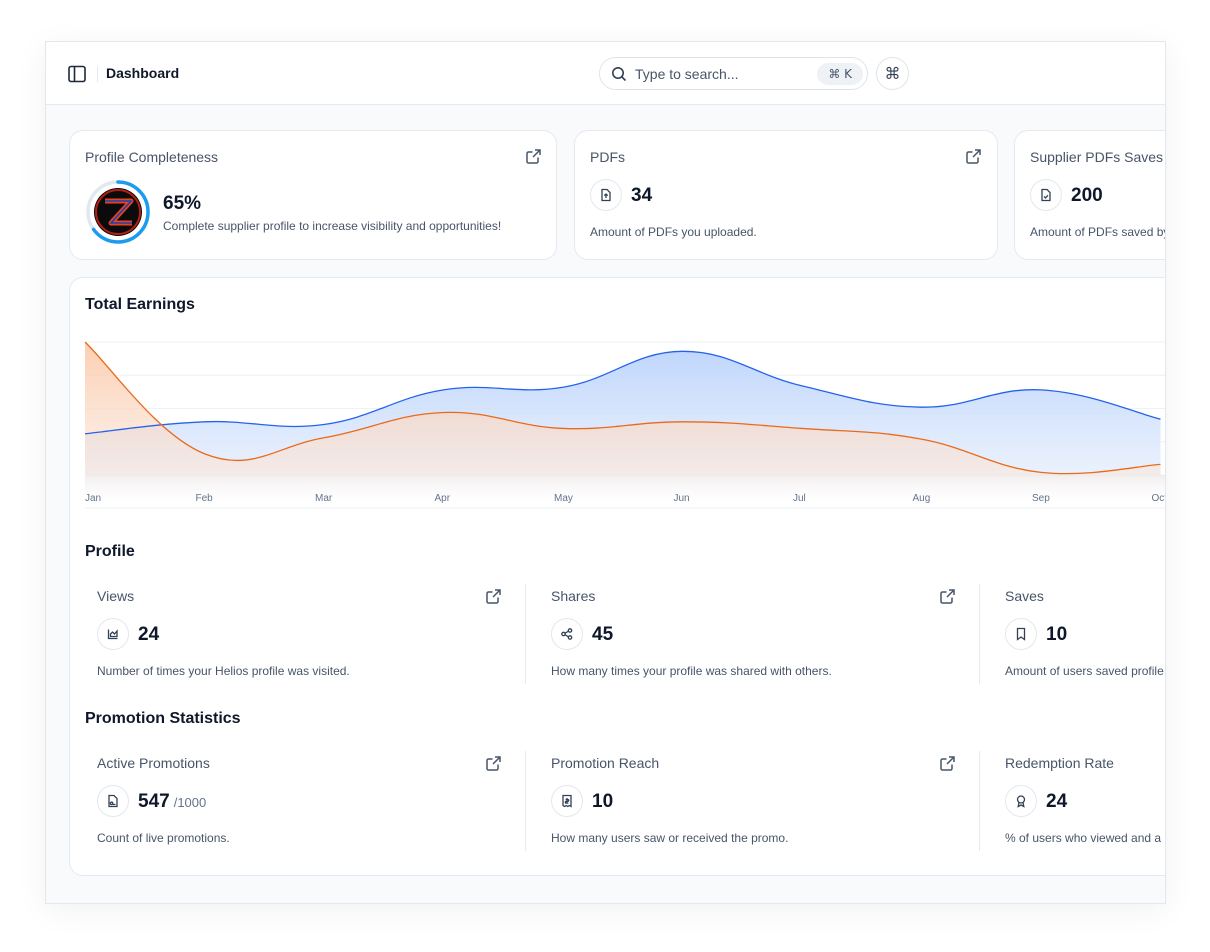 This screenshot has height=952, width=1210. I want to click on stat-value: 547/1000, so click(172, 801).